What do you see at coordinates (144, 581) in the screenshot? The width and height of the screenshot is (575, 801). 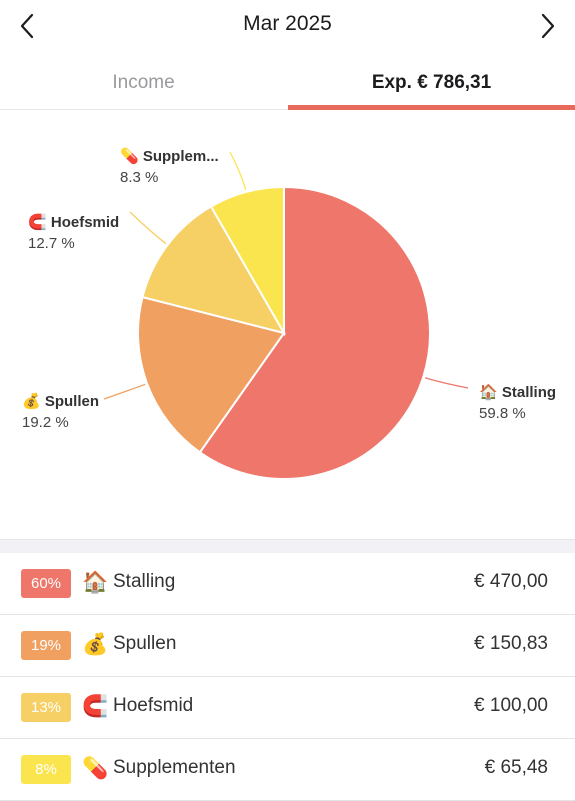 I see `category-label: Stalling` at bounding box center [144, 581].